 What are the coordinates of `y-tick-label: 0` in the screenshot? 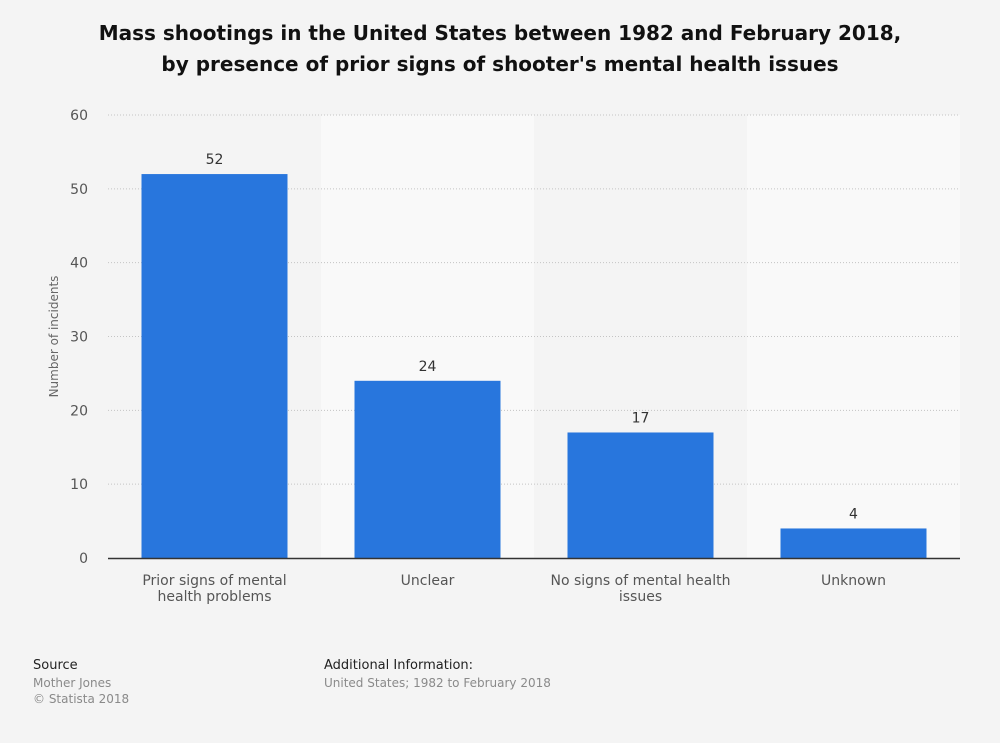 It's located at (83, 559).